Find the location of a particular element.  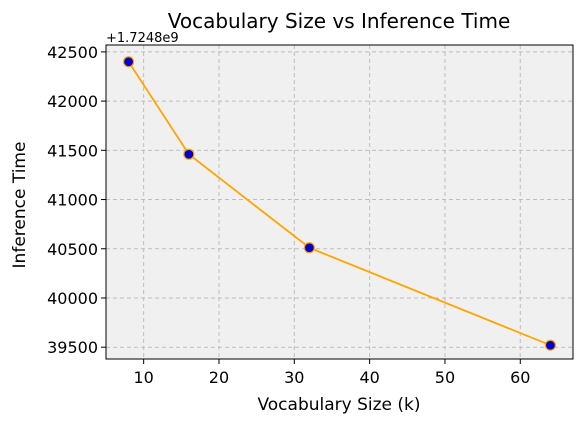

y-tick-label: 42500 is located at coordinates (72, 52).